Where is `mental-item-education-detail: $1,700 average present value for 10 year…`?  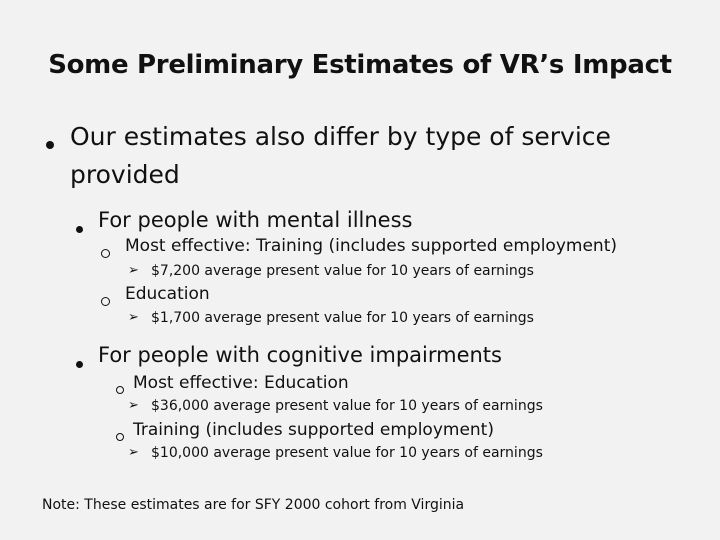
mental-item-education-detail: $1,700 average present value for 10 year… is located at coordinates (342, 318).